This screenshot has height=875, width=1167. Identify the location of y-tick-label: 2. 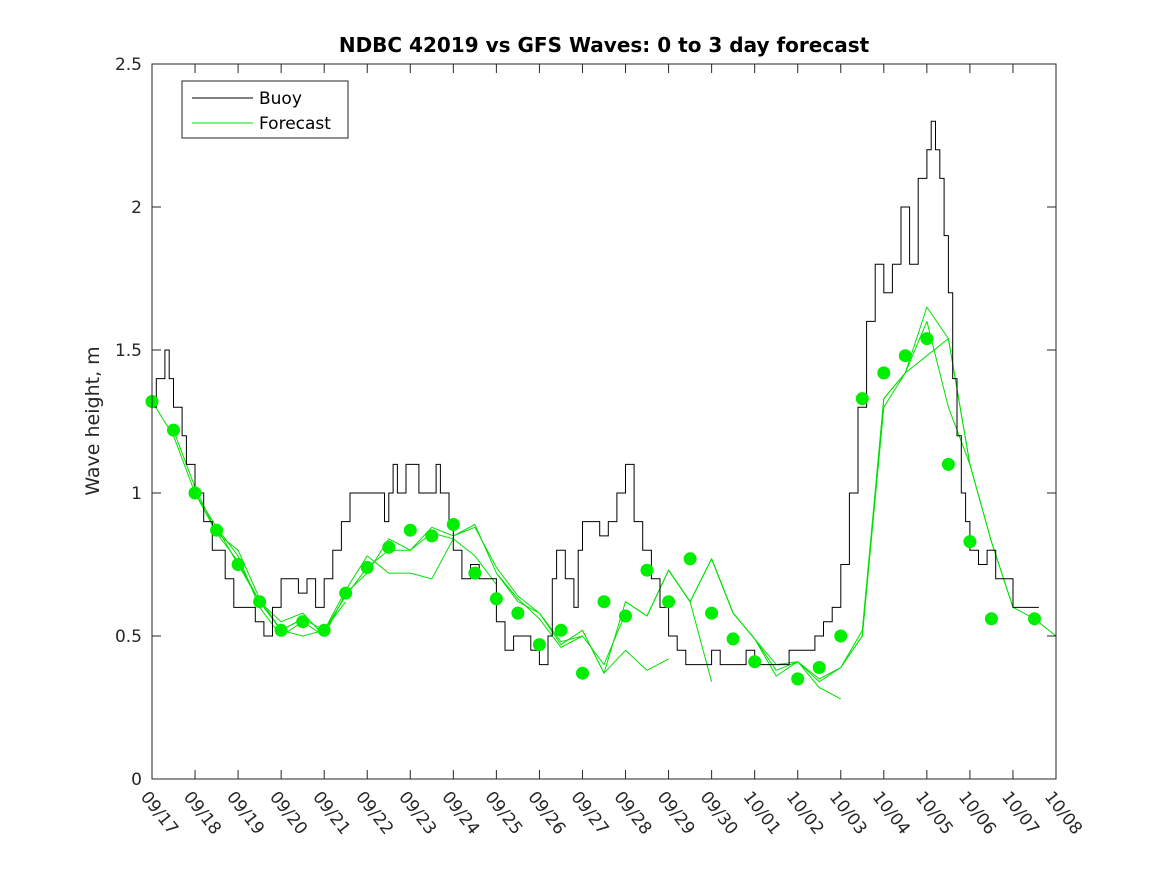
(136, 208).